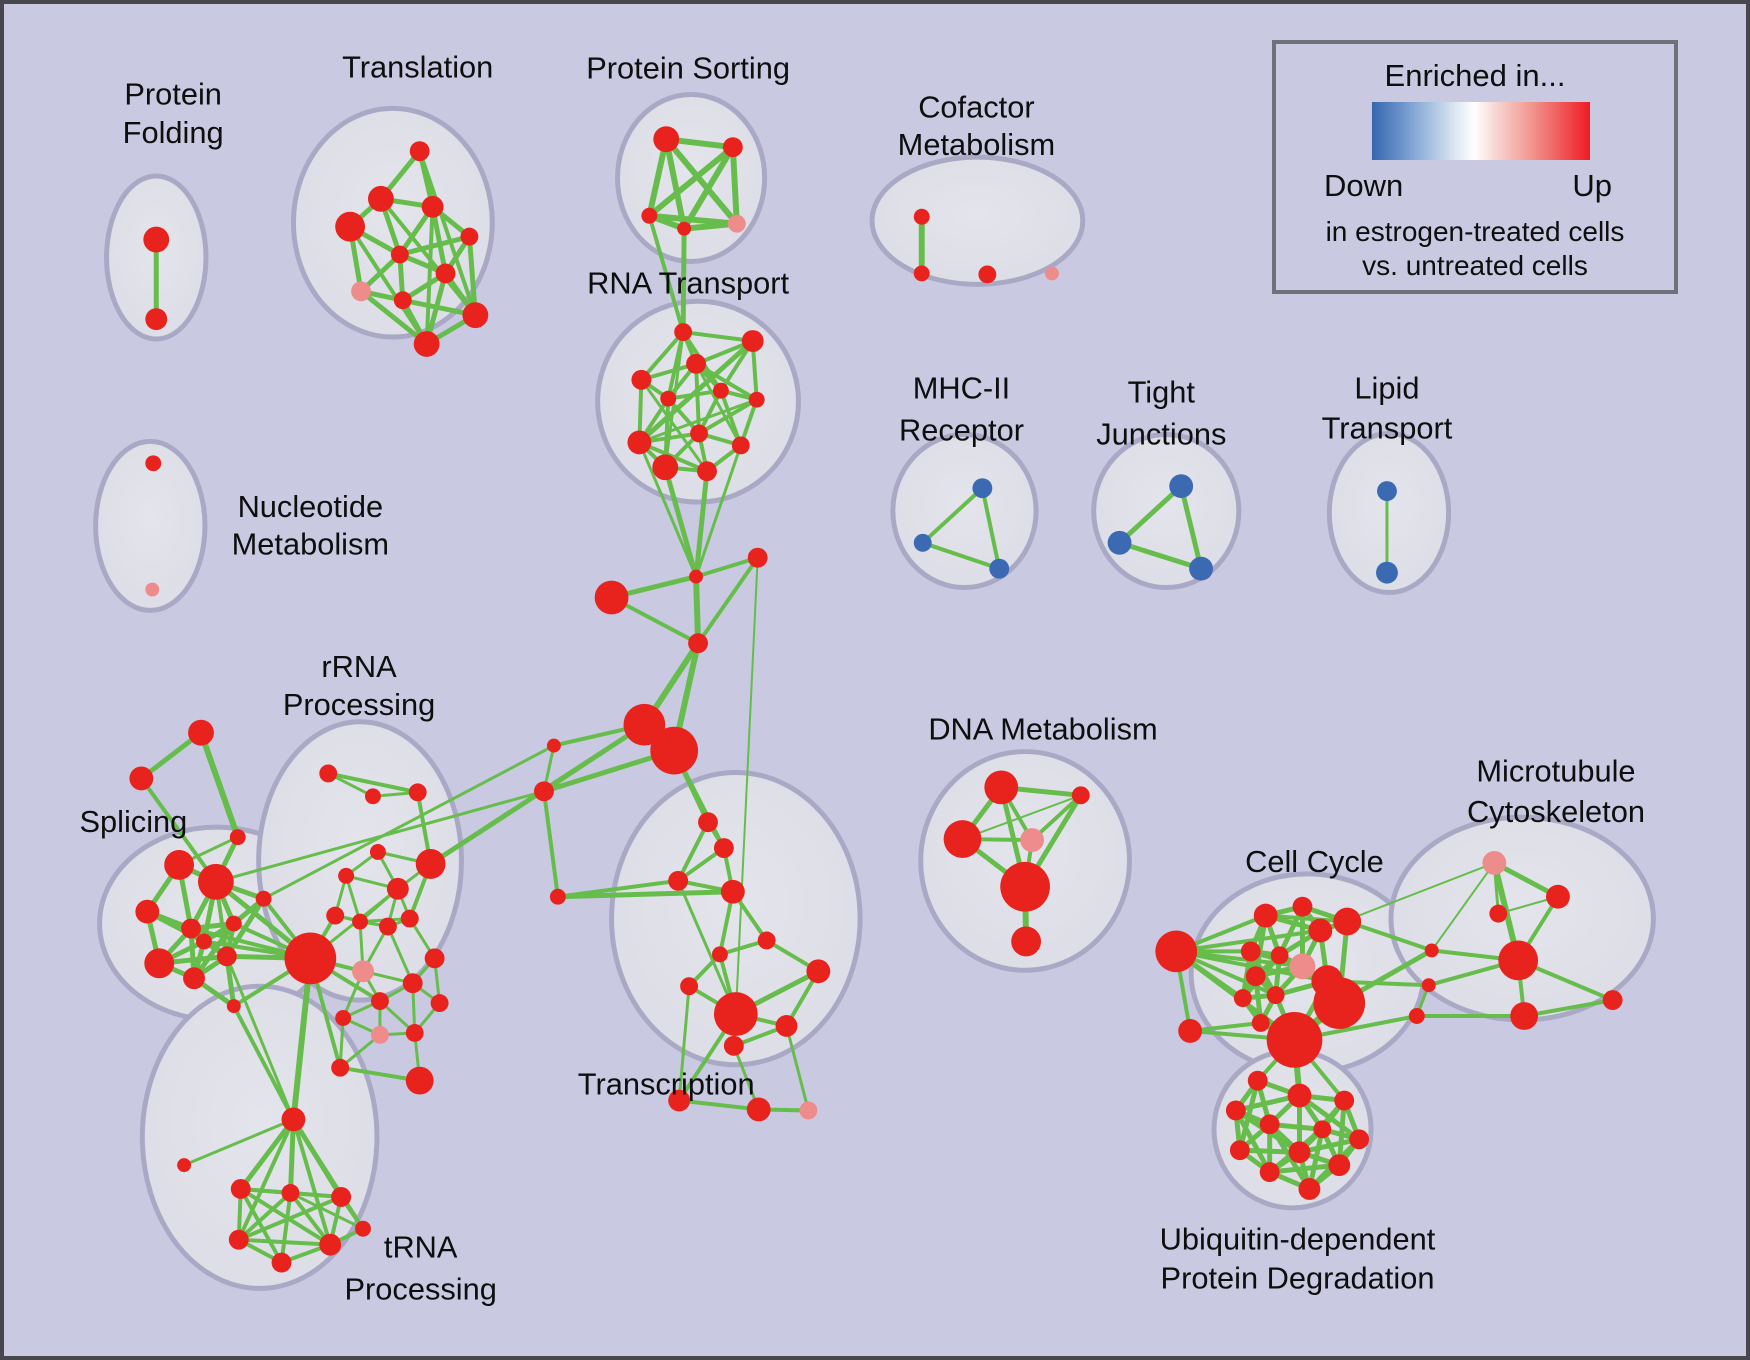  I want to click on trna_processing-edge, so click(312, 1182).